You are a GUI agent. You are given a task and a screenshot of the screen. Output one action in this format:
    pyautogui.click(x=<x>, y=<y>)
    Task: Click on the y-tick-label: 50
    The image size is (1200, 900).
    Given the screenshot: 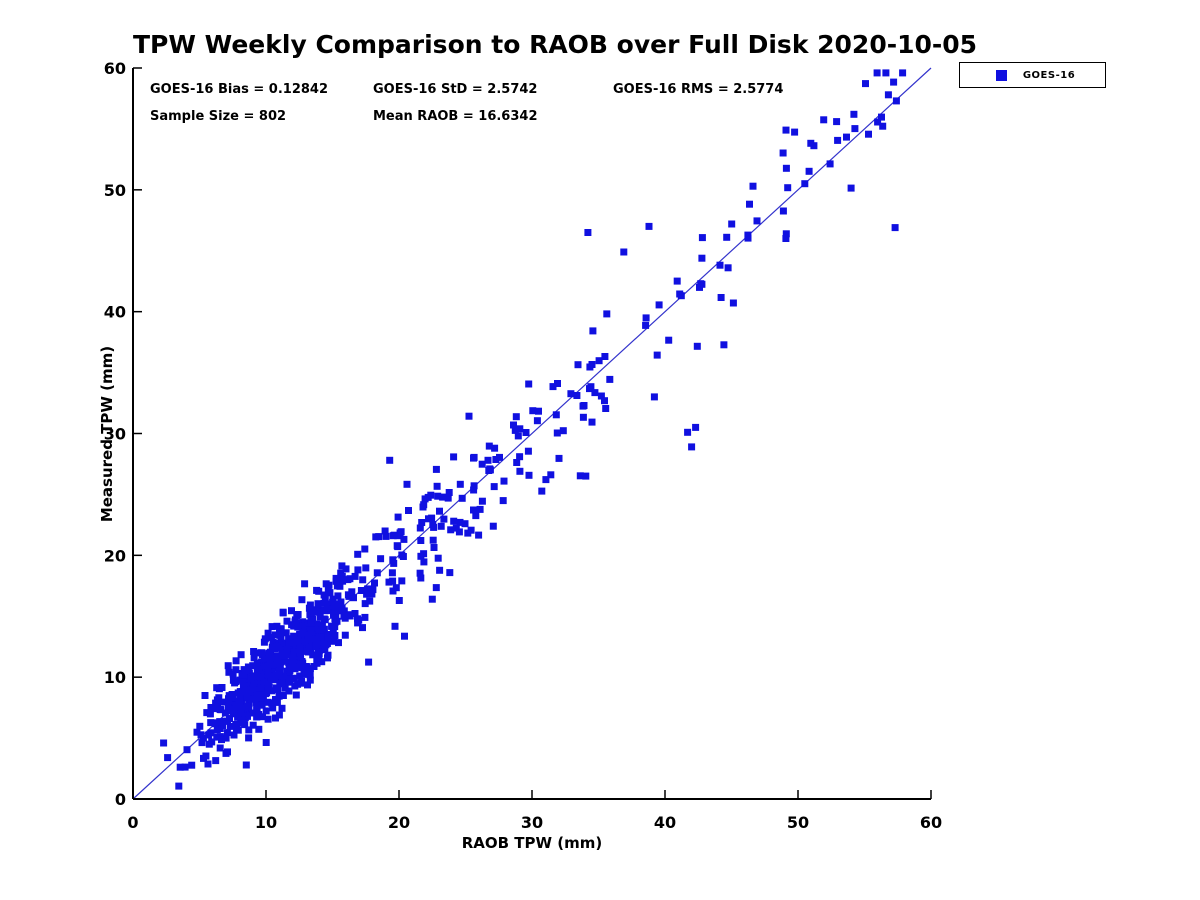 What is the action you would take?
    pyautogui.click(x=115, y=190)
    